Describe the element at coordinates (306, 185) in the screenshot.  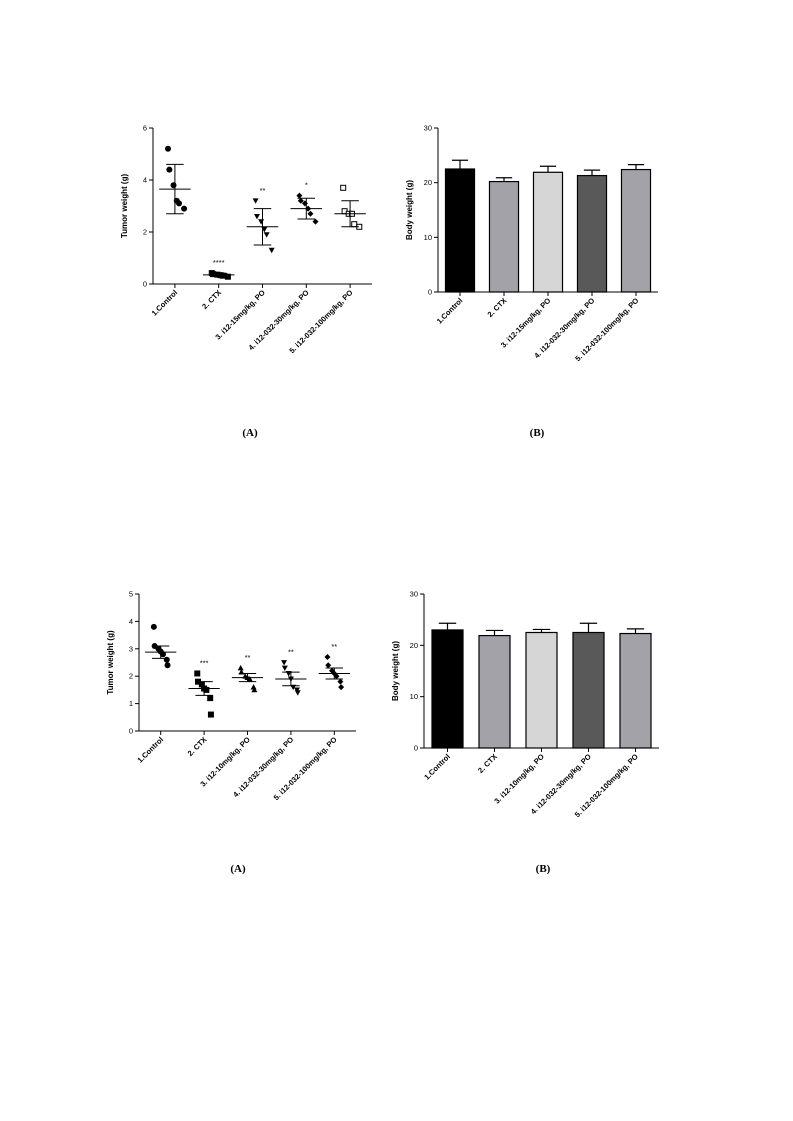
I see `significance-label: *` at that location.